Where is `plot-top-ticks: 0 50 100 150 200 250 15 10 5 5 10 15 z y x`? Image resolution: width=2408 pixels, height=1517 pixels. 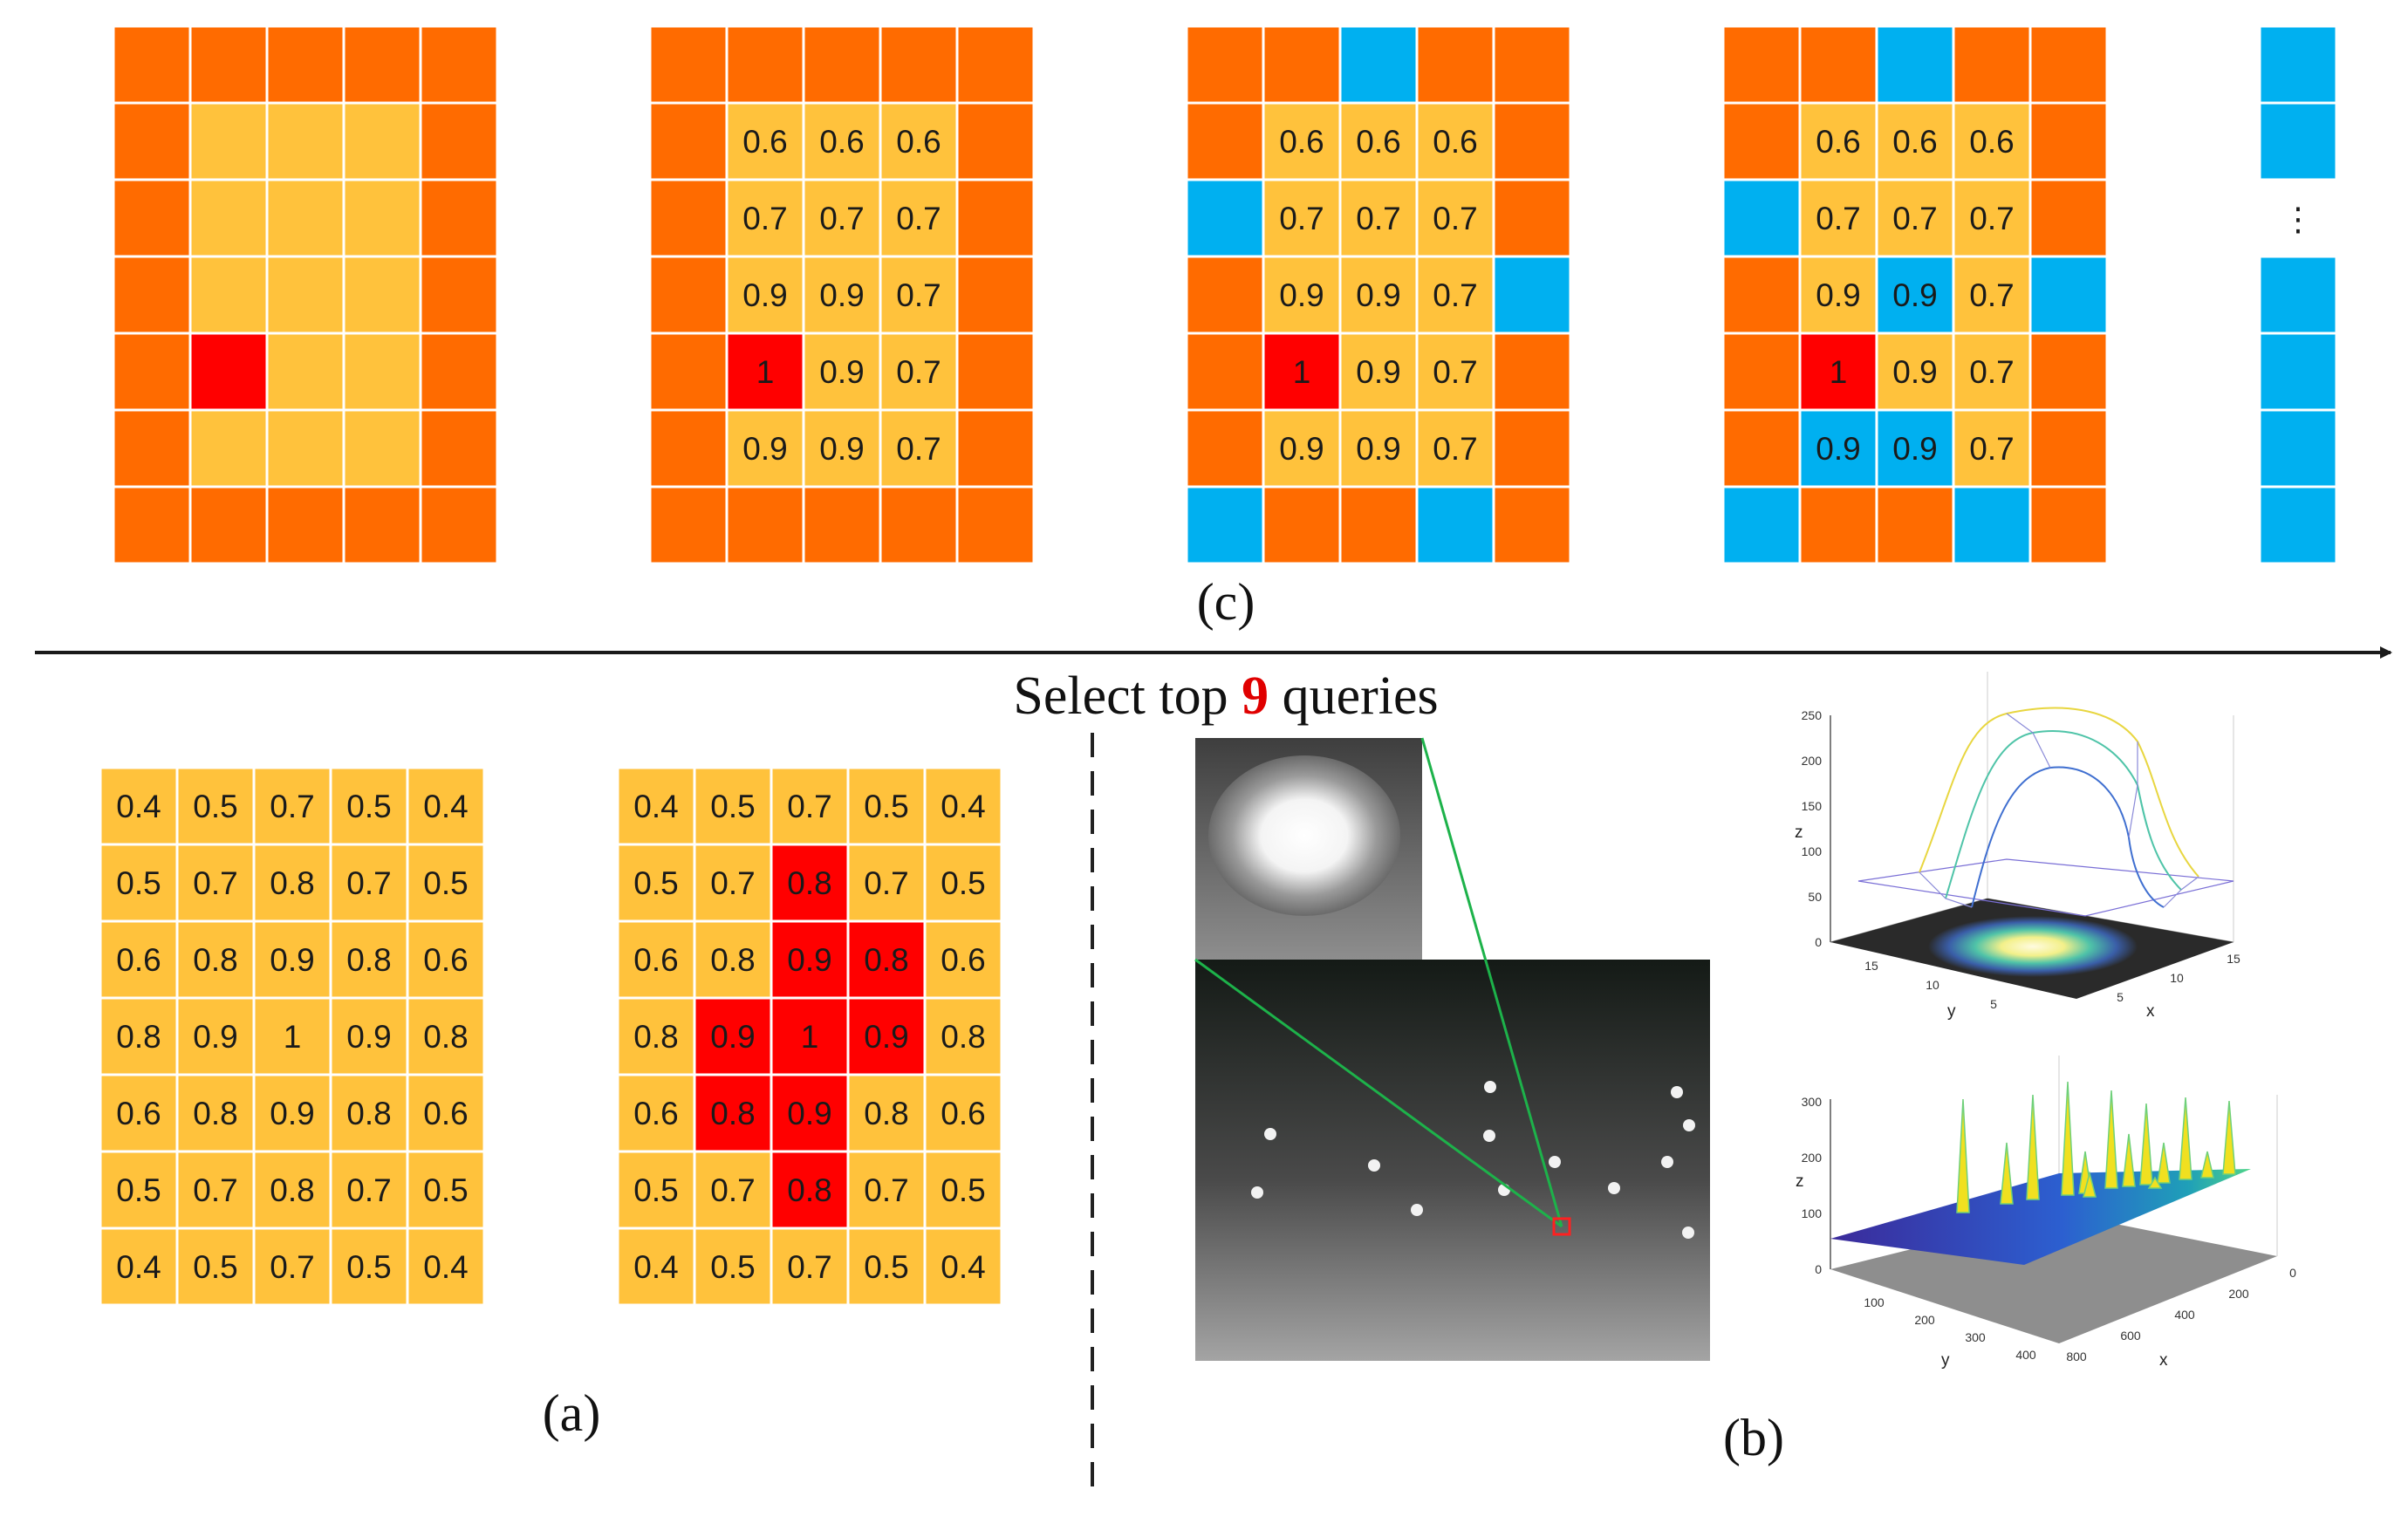 plot-top-ticks: 0 50 100 150 200 250 15 10 5 5 10 15 z y x is located at coordinates (2018, 864).